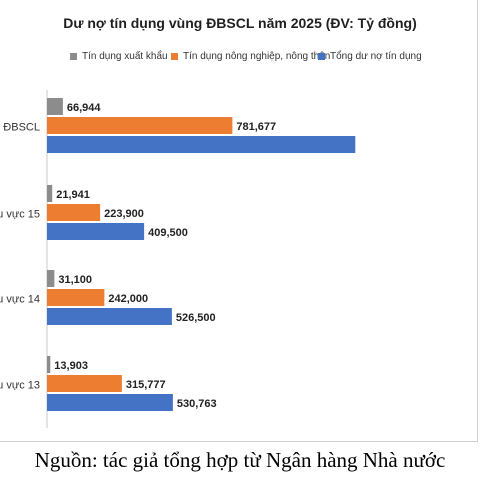 Image resolution: width=480 pixels, height=480 pixels. What do you see at coordinates (146, 385) in the screenshot?
I see `data-label: 315,777` at bounding box center [146, 385].